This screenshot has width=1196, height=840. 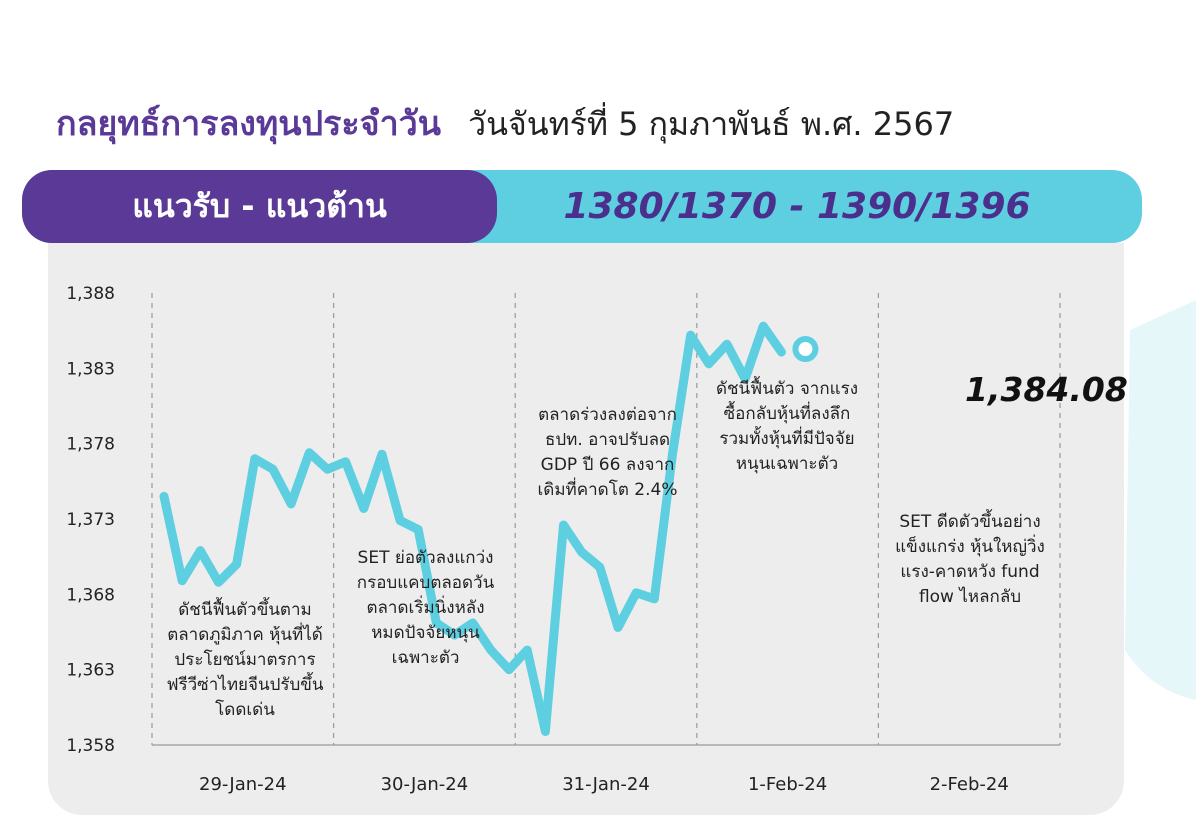 I want to click on y-tick-label: 1,363, so click(x=90, y=671).